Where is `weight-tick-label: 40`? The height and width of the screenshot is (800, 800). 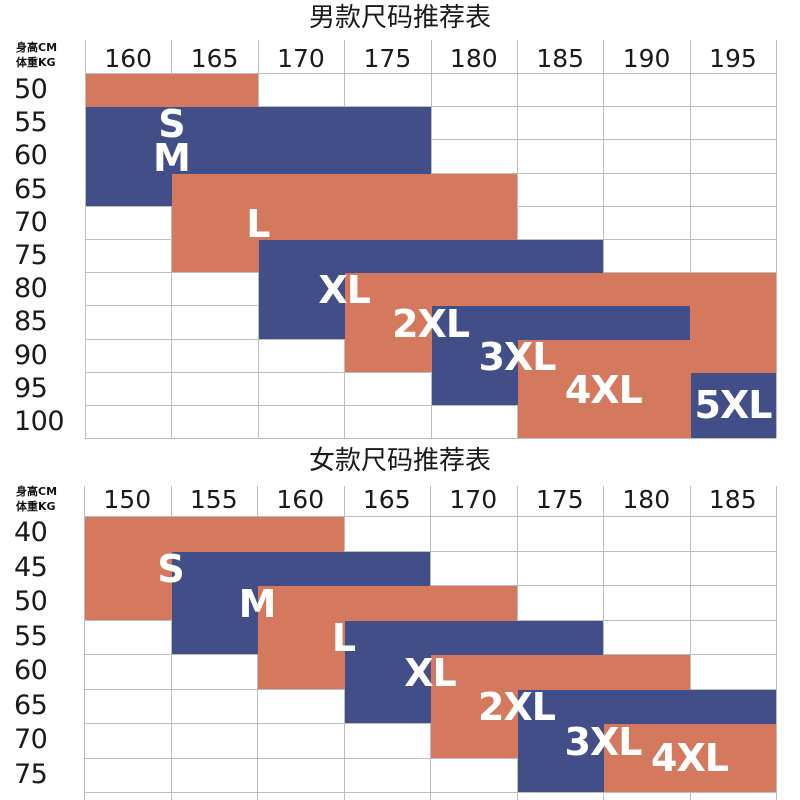 weight-tick-label: 40 is located at coordinates (31, 532).